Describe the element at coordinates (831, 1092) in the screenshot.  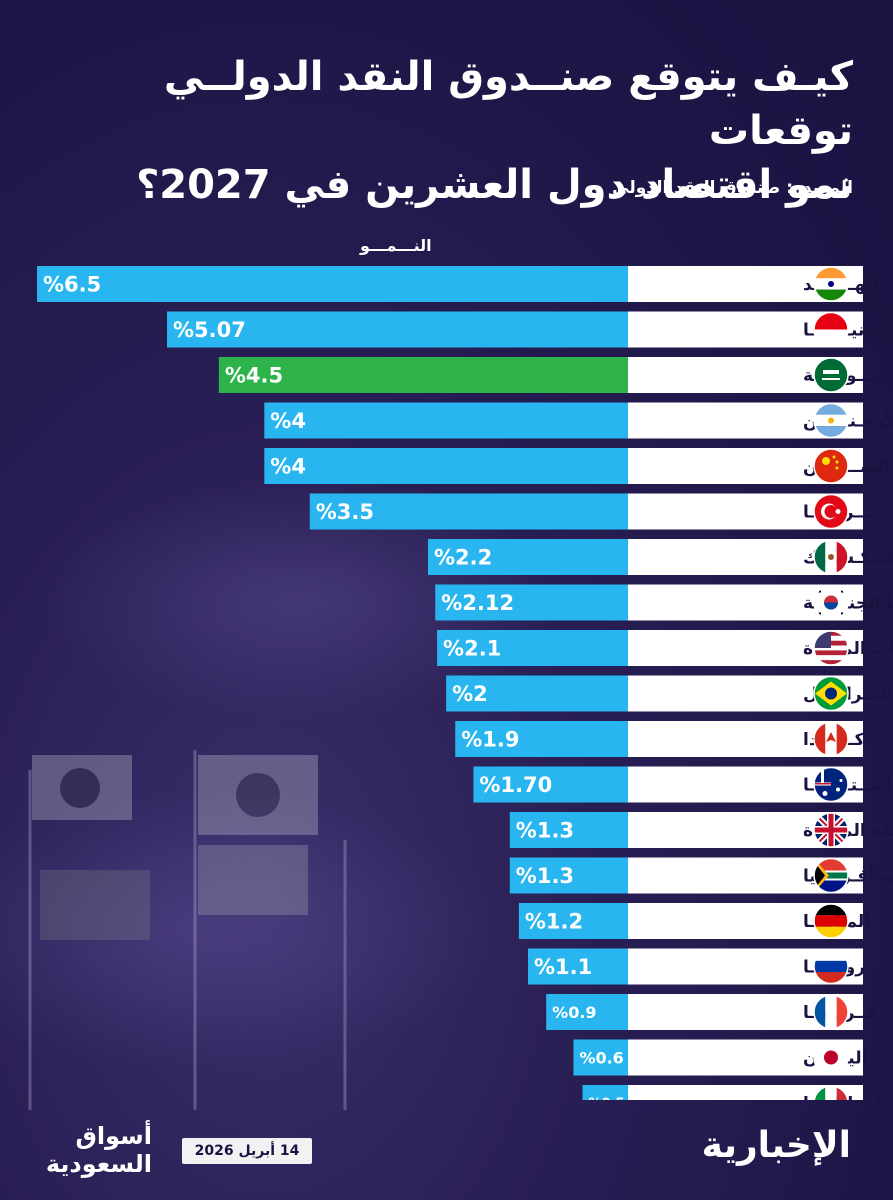
I see `italy-flag-icon` at that location.